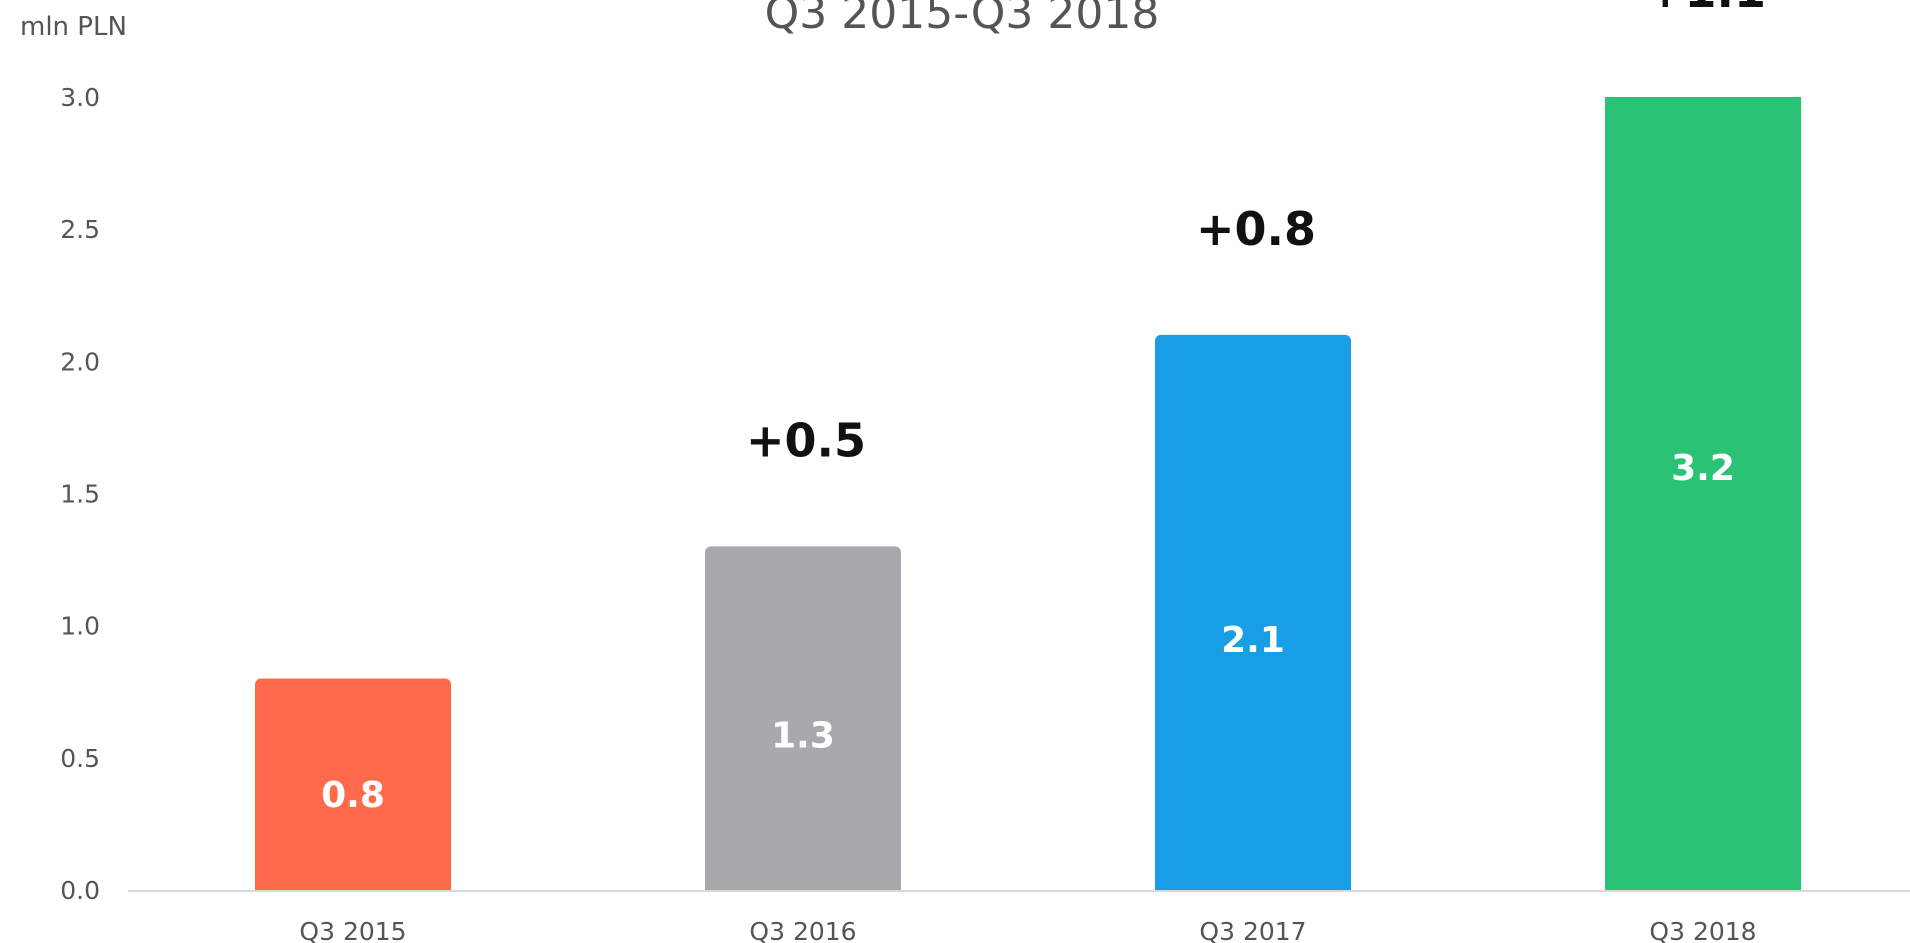  Describe the element at coordinates (962, 19) in the screenshot. I see `chart-title: Q3 2015-Q3 2018` at that location.